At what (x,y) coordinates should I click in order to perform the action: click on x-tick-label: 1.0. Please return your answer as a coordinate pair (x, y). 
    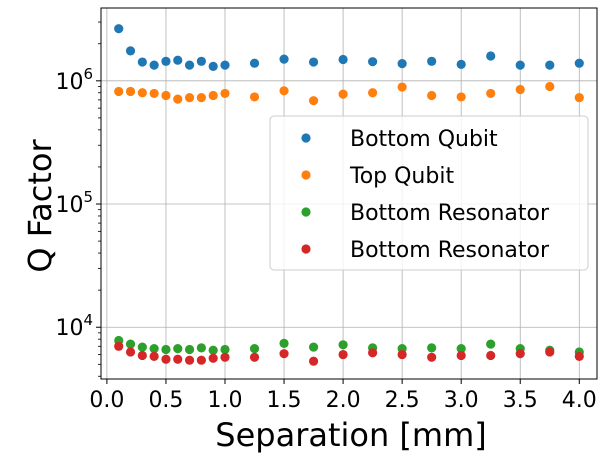
    Looking at the image, I should click on (225, 400).